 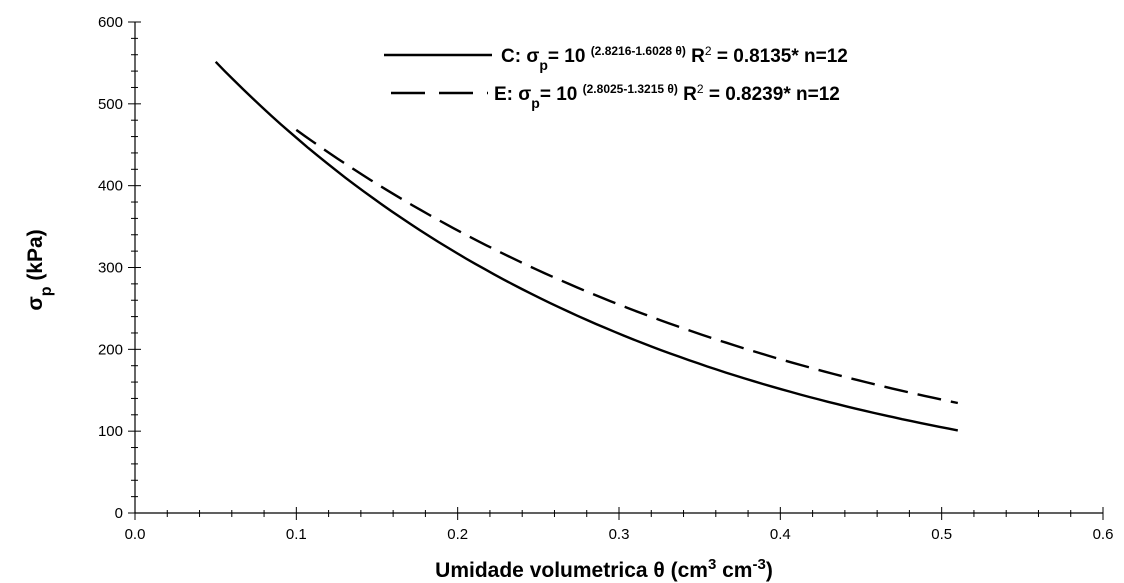 I want to click on x-tick-label: 0.2, so click(x=457, y=534).